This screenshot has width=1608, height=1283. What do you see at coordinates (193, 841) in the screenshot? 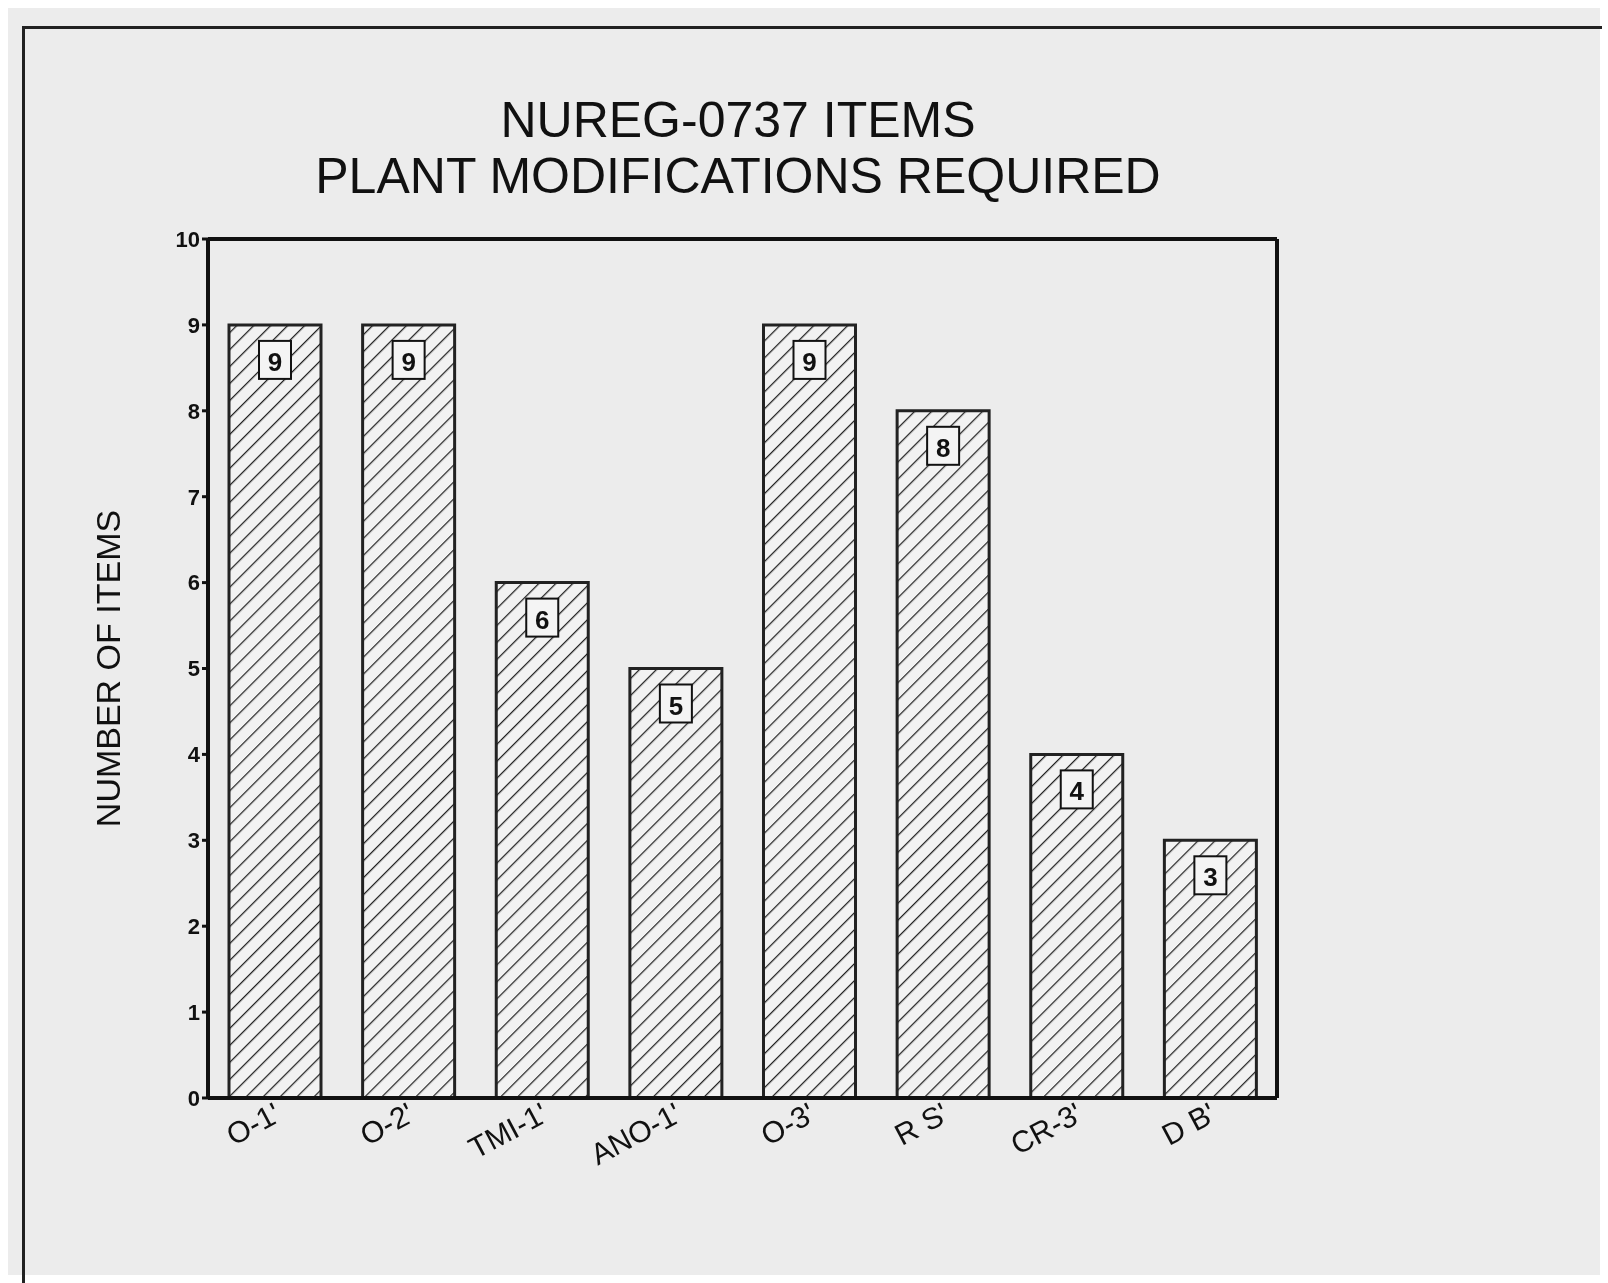
I see `y-tick-label: 3` at bounding box center [193, 841].